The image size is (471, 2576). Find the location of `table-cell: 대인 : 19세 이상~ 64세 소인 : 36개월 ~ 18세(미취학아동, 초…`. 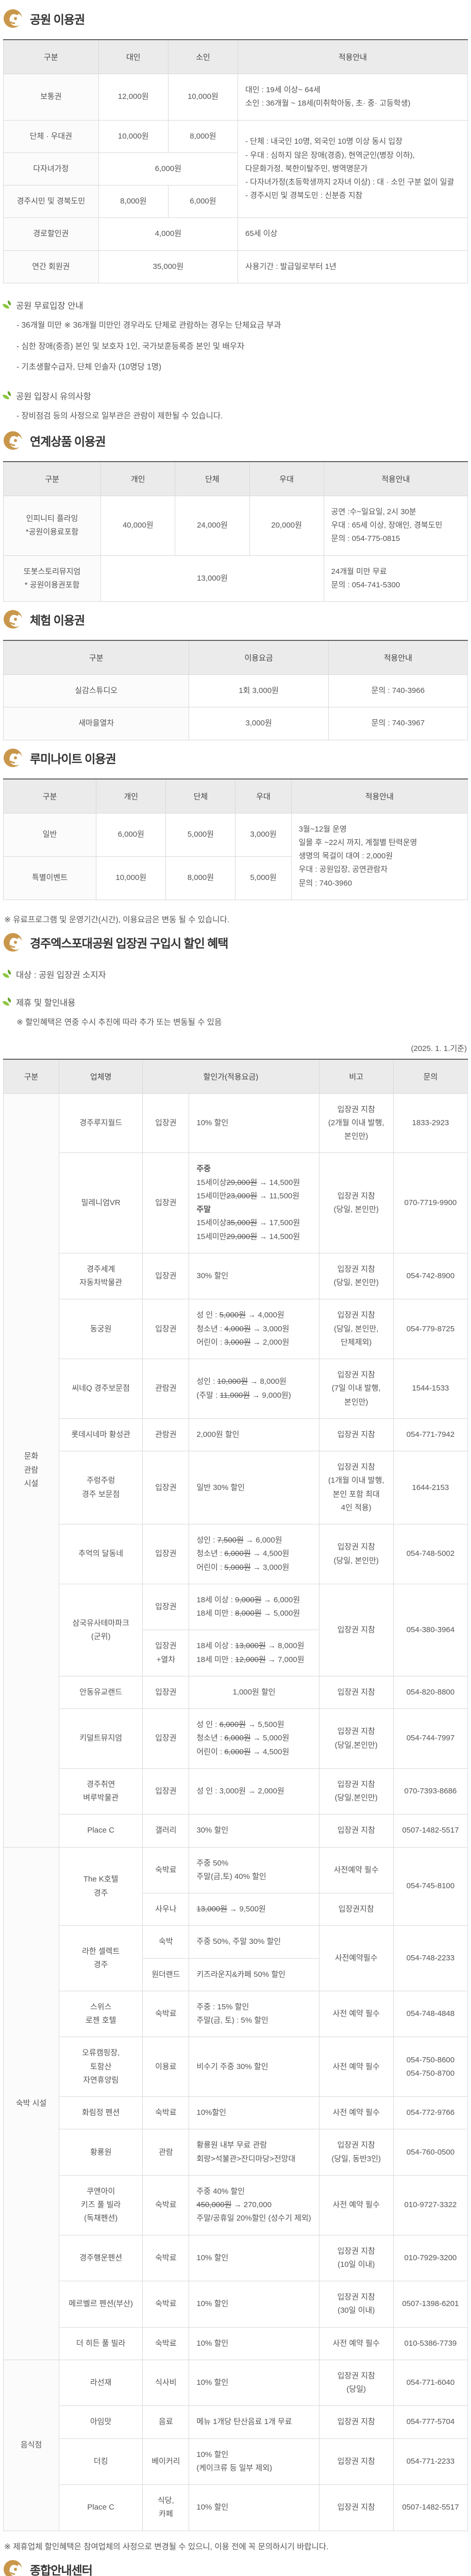

table-cell: 대인 : 19세 이상~ 64세 소인 : 36개월 ~ 18세(미취학아동, 초… is located at coordinates (352, 97).